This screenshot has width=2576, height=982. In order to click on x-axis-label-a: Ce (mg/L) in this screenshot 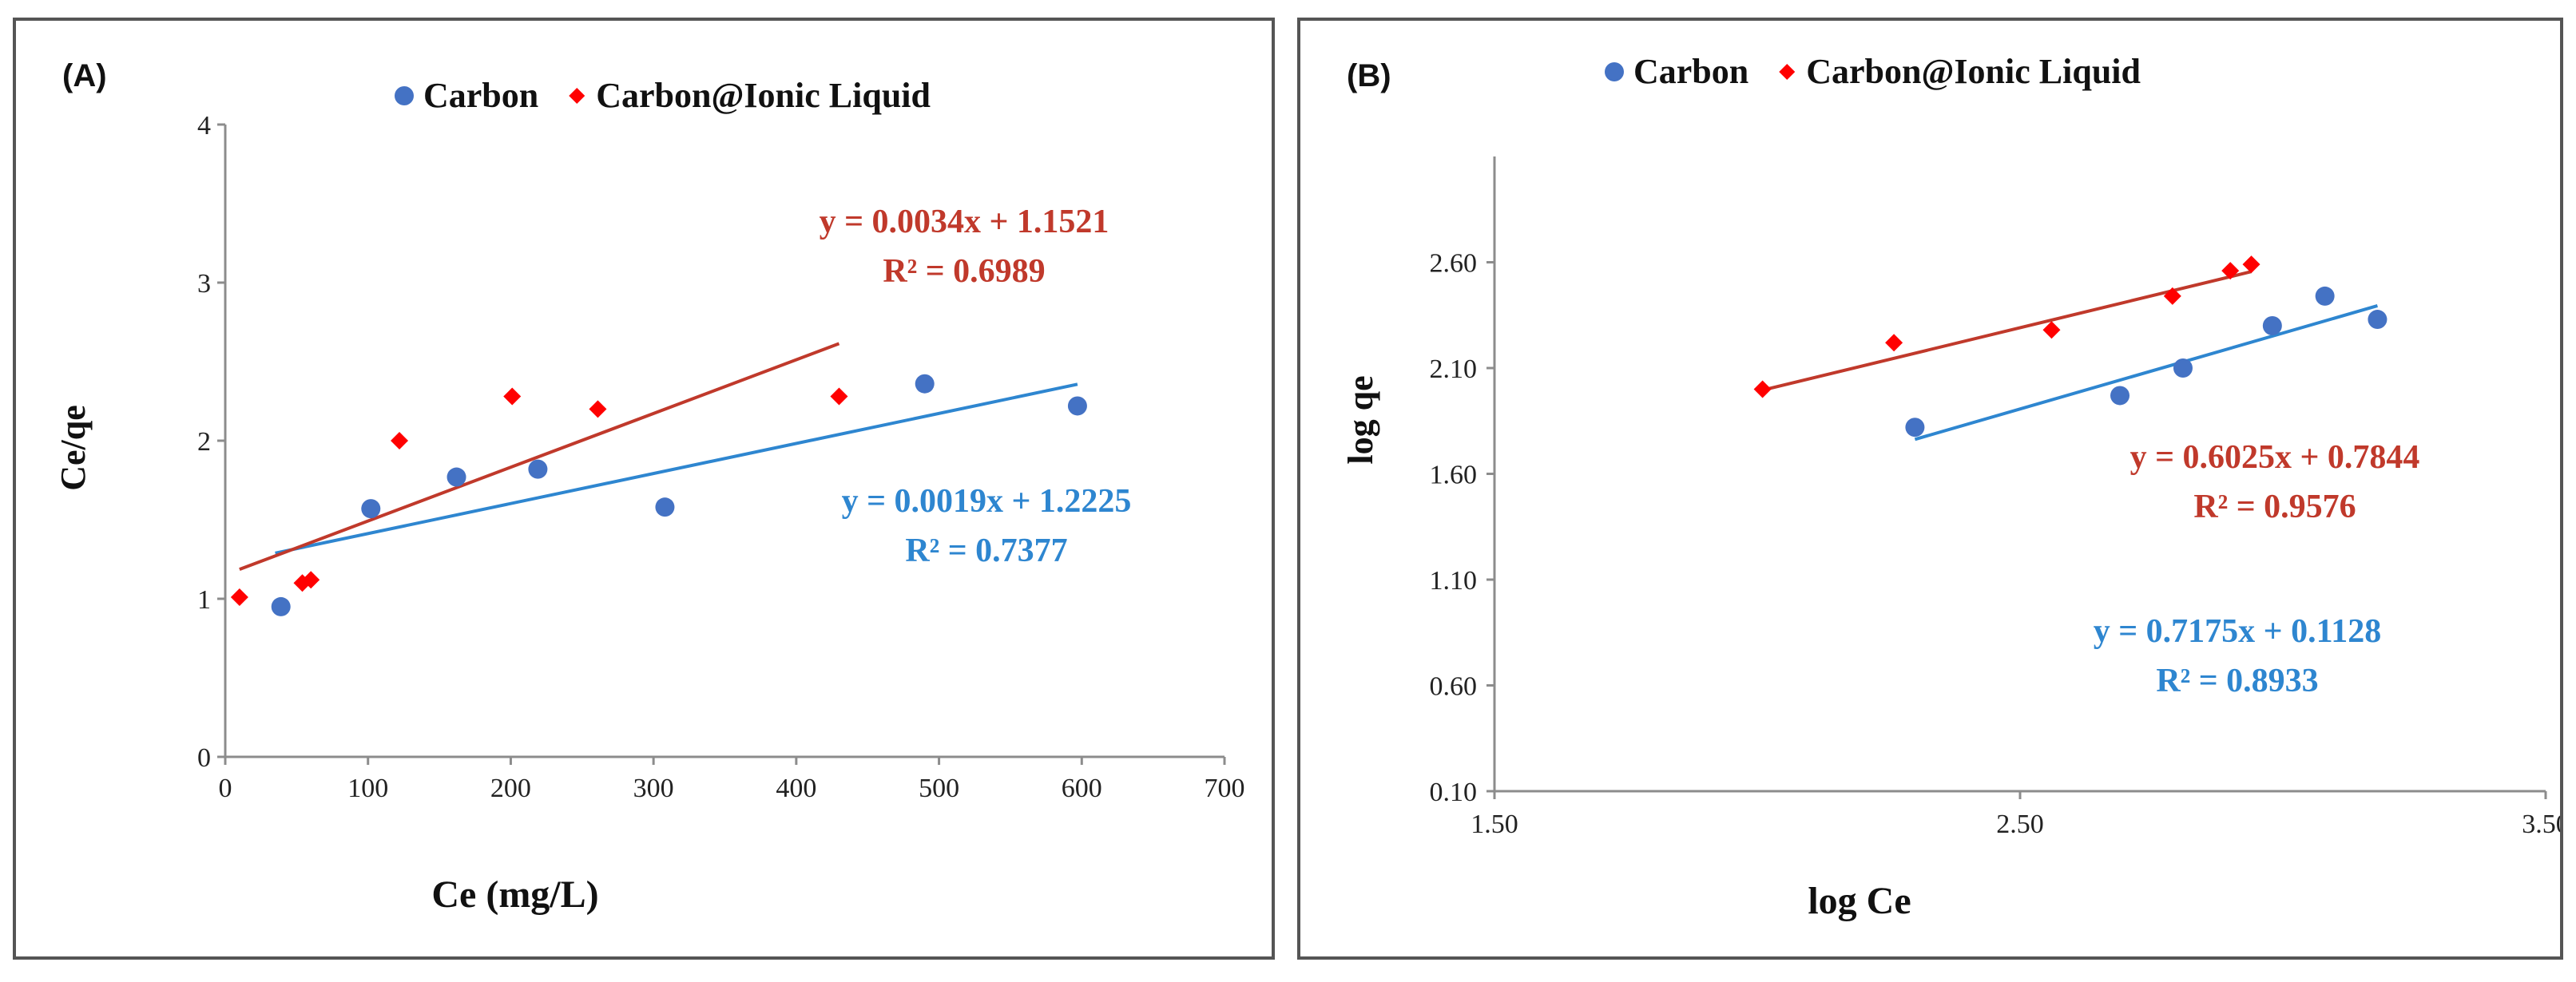, I will do `click(514, 895)`.